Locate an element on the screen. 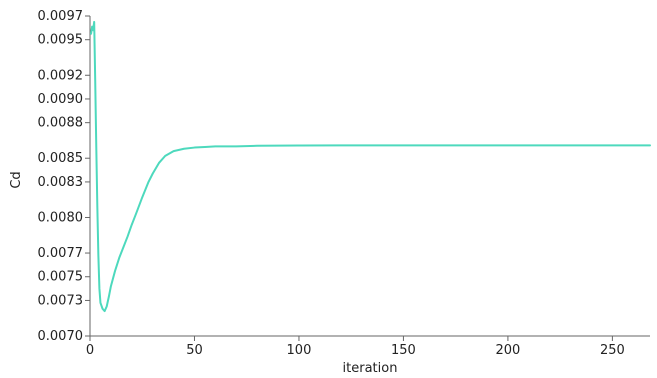  y-tick-label: 0.0075 is located at coordinates (61, 277).